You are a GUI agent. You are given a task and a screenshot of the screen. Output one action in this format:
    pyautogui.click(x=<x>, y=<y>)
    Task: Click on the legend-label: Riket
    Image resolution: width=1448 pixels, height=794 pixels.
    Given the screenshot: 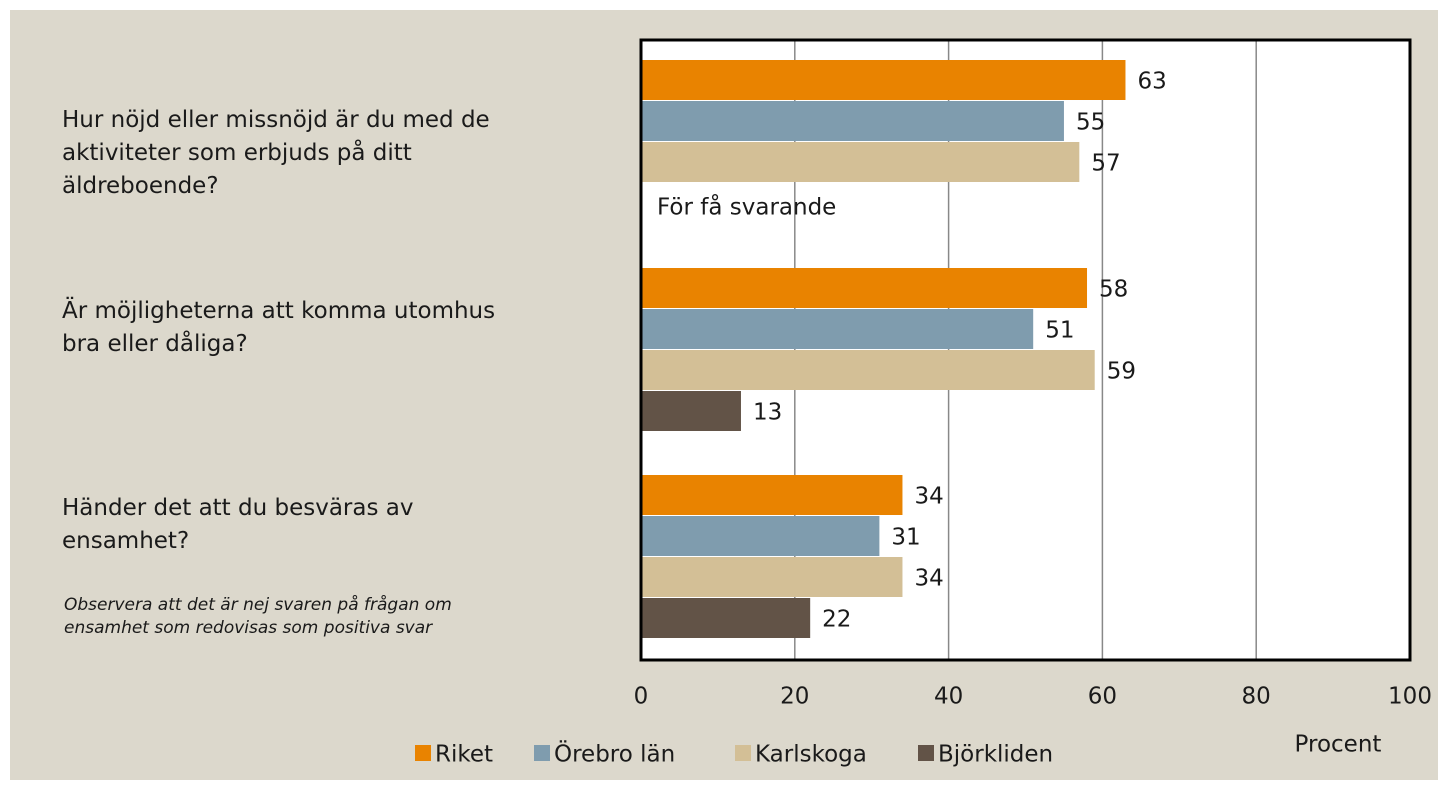 What is the action you would take?
    pyautogui.click(x=464, y=755)
    